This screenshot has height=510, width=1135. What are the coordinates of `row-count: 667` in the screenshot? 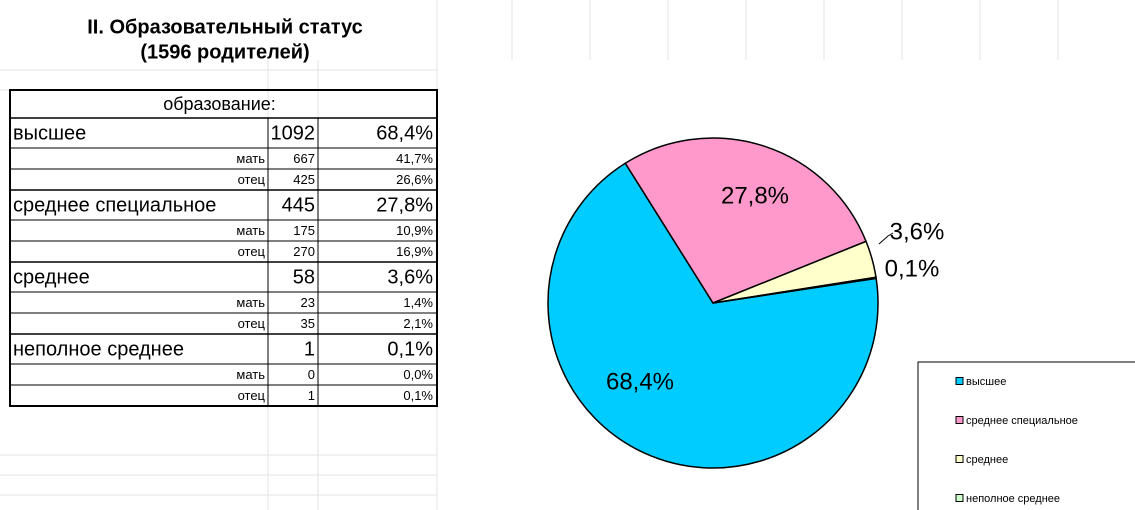 It's located at (304, 158).